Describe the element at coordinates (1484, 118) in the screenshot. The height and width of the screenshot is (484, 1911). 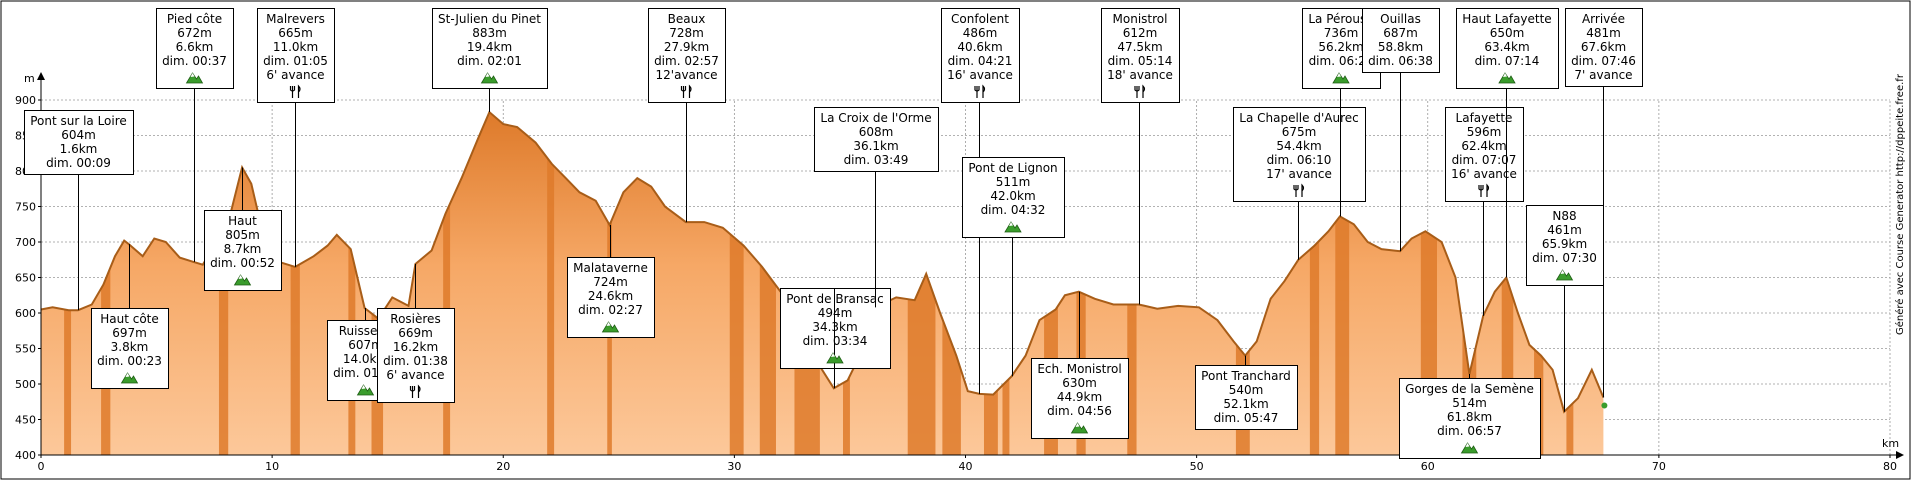
I see `waypoint-name: Lafayette` at that location.